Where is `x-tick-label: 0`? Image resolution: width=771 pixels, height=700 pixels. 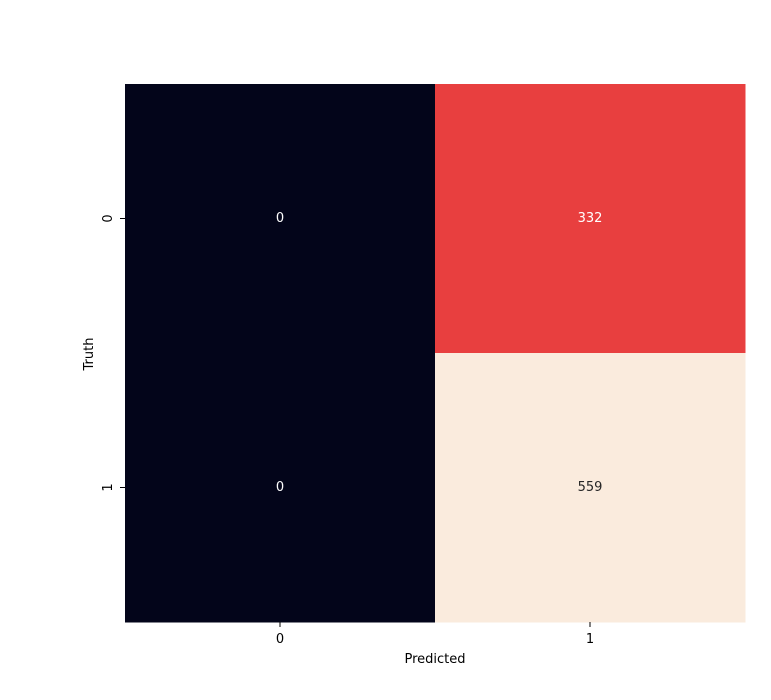
x-tick-label: 0 is located at coordinates (280, 639).